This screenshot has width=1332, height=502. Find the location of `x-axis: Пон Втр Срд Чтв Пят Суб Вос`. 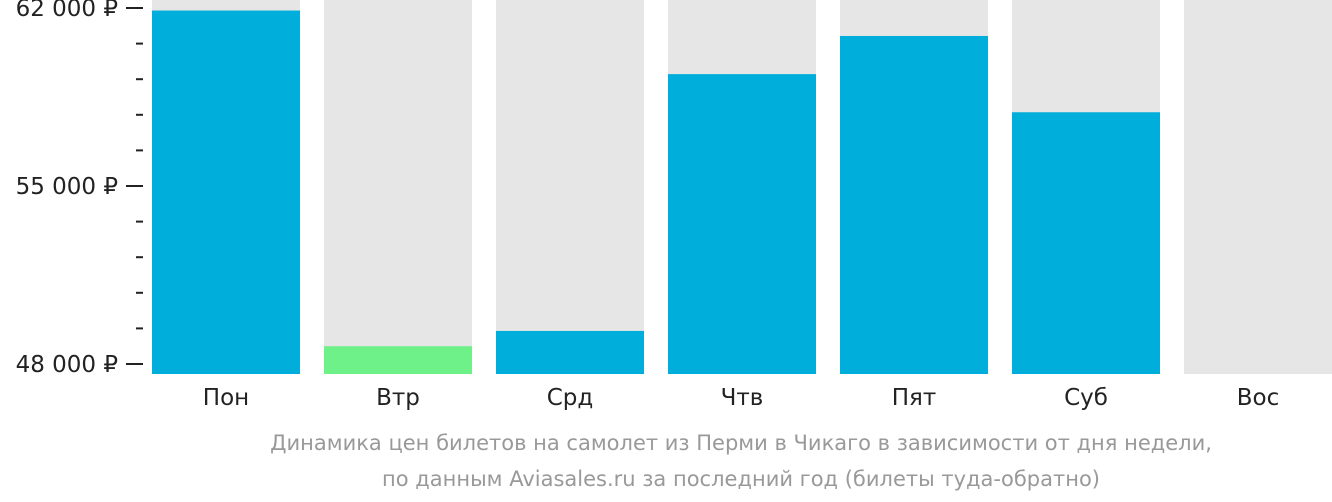

x-axis: Пон Втр Срд Чтв Пят Суб Вос is located at coordinates (741, 398).